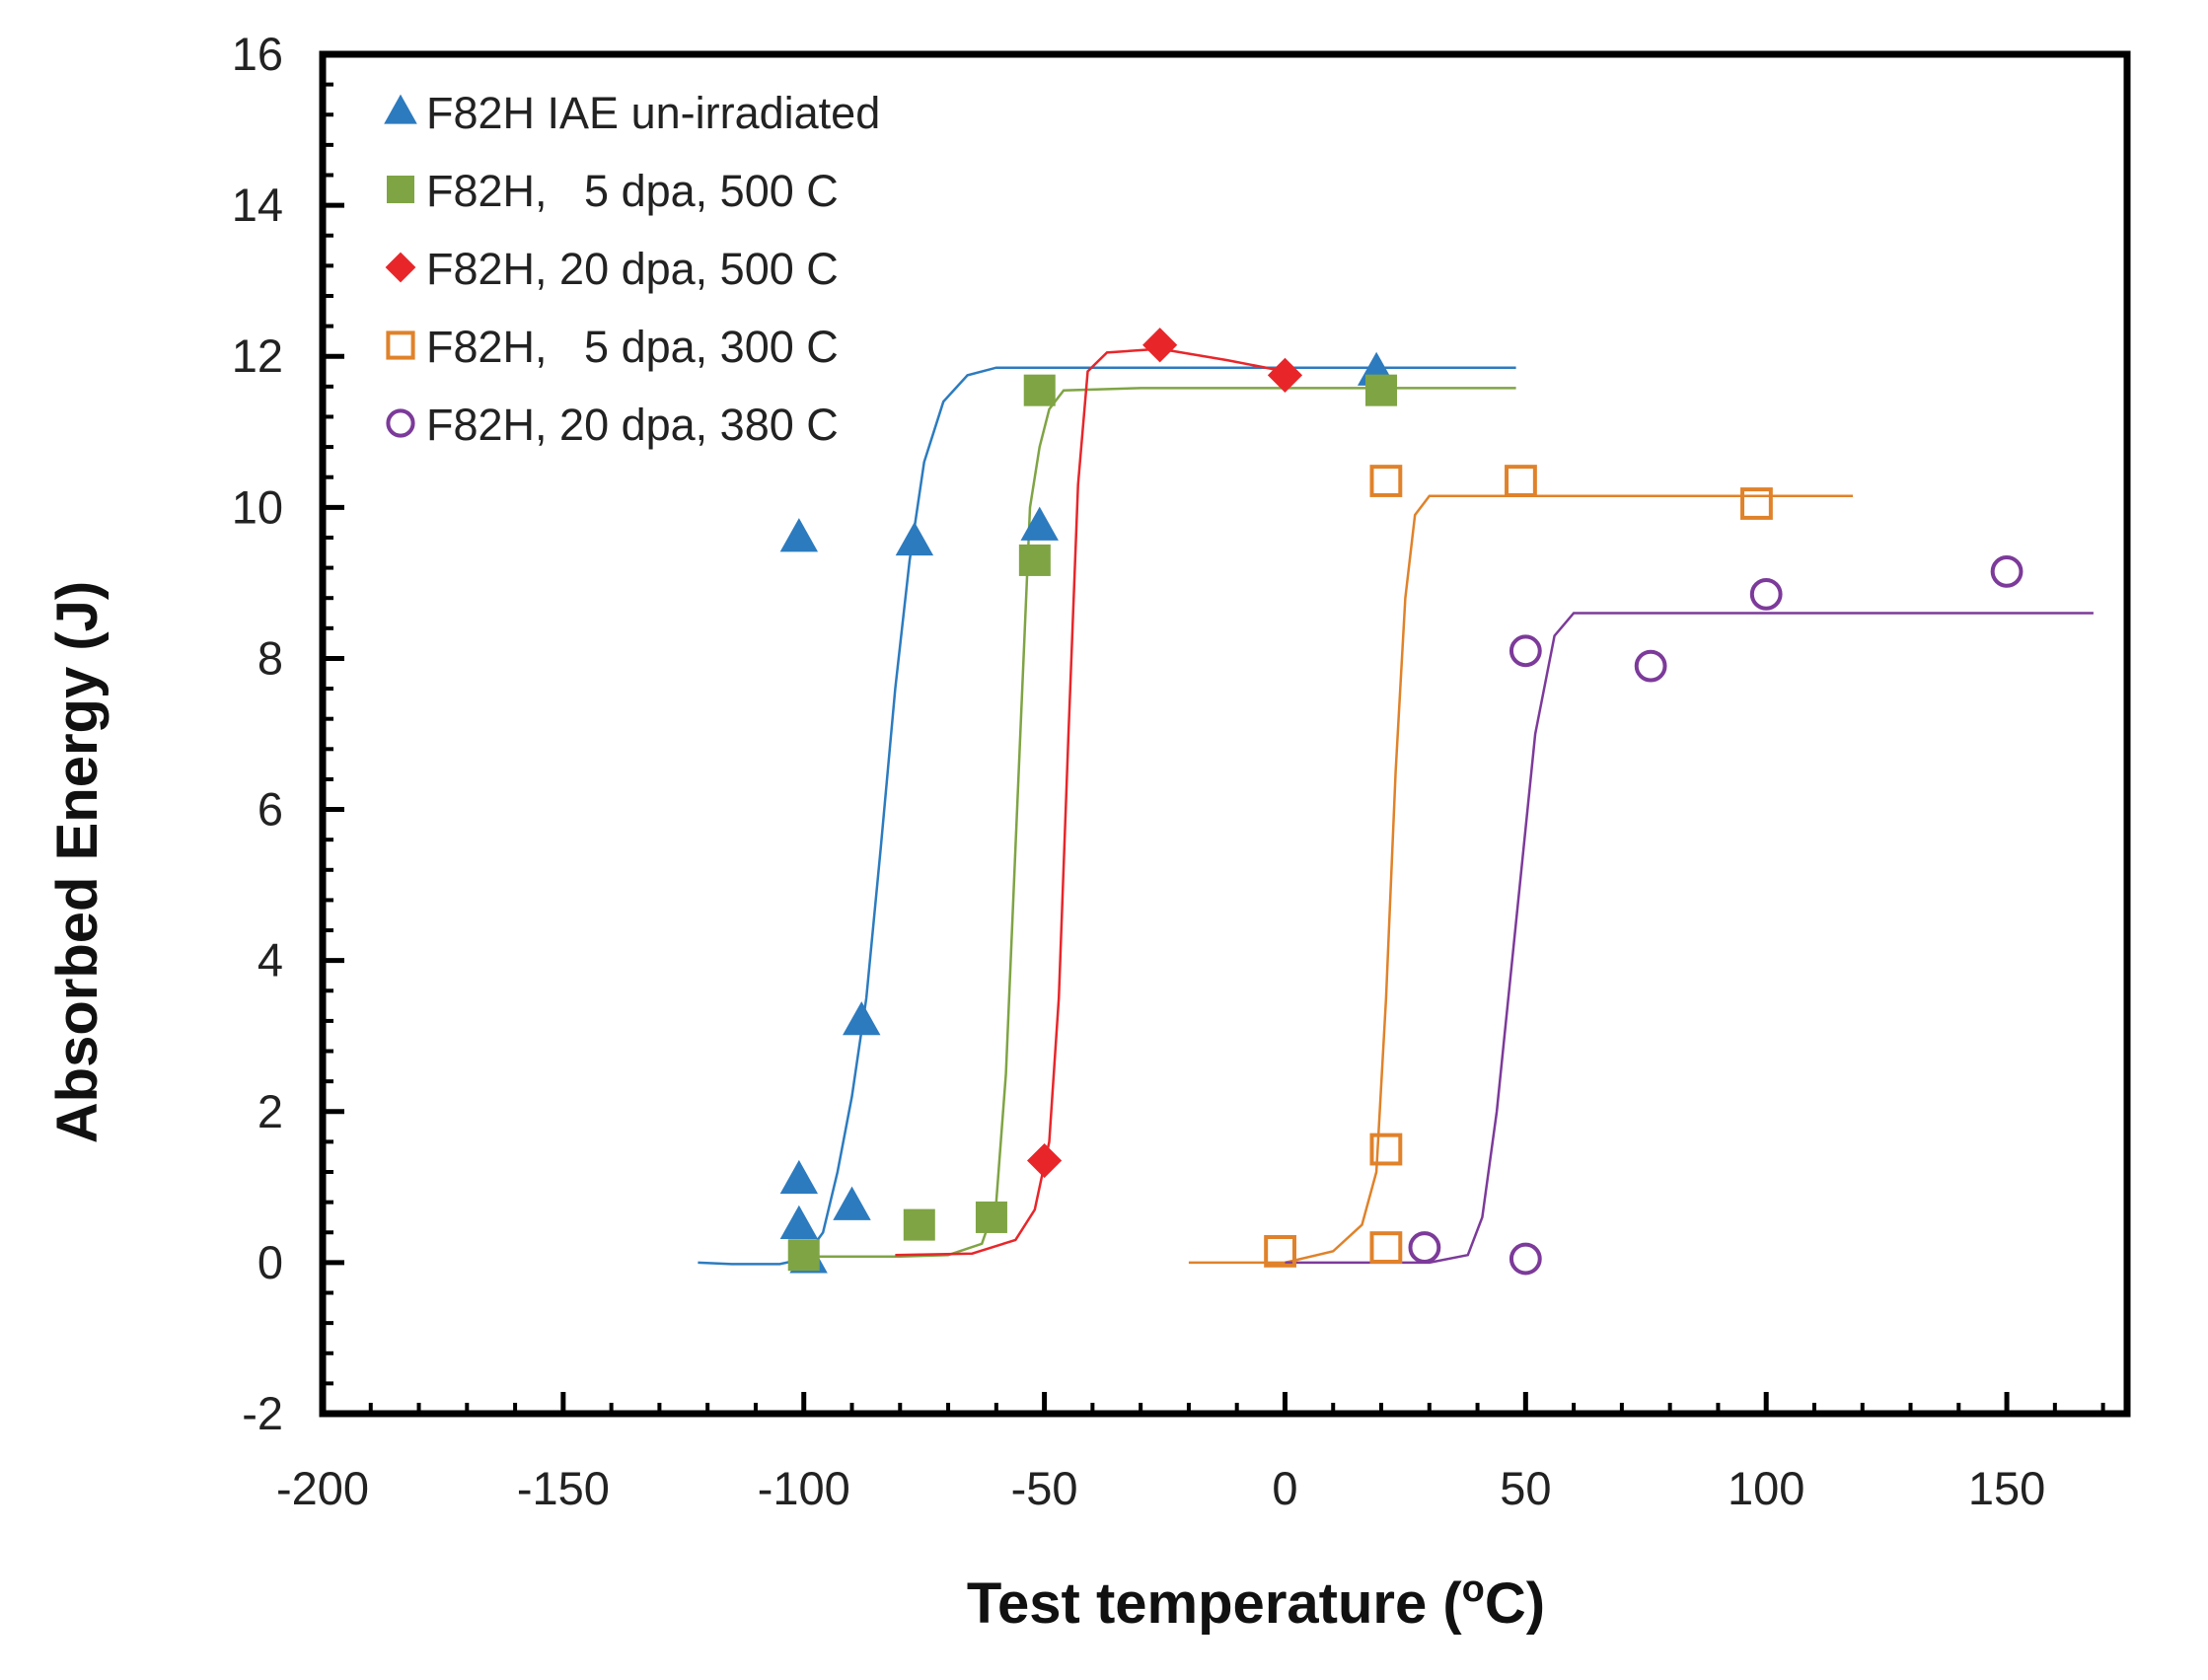 Image resolution: width=2208 pixels, height=1680 pixels. Describe the element at coordinates (1515, 1603) in the screenshot. I see `x-axis-title-suffix: C)` at that location.